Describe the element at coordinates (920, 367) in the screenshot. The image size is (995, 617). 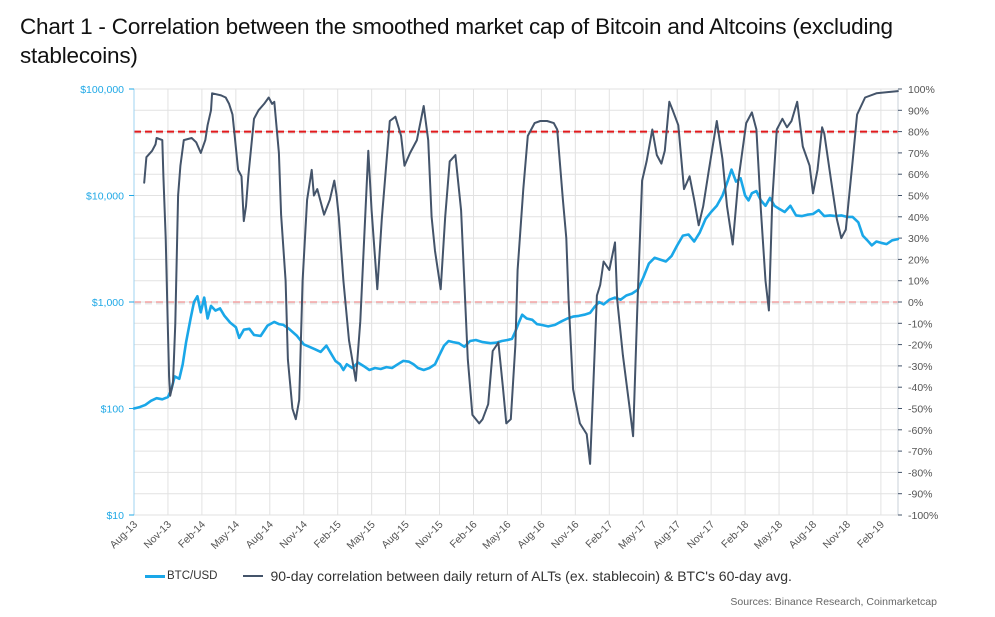
I see `right-tick-label: -30%` at that location.